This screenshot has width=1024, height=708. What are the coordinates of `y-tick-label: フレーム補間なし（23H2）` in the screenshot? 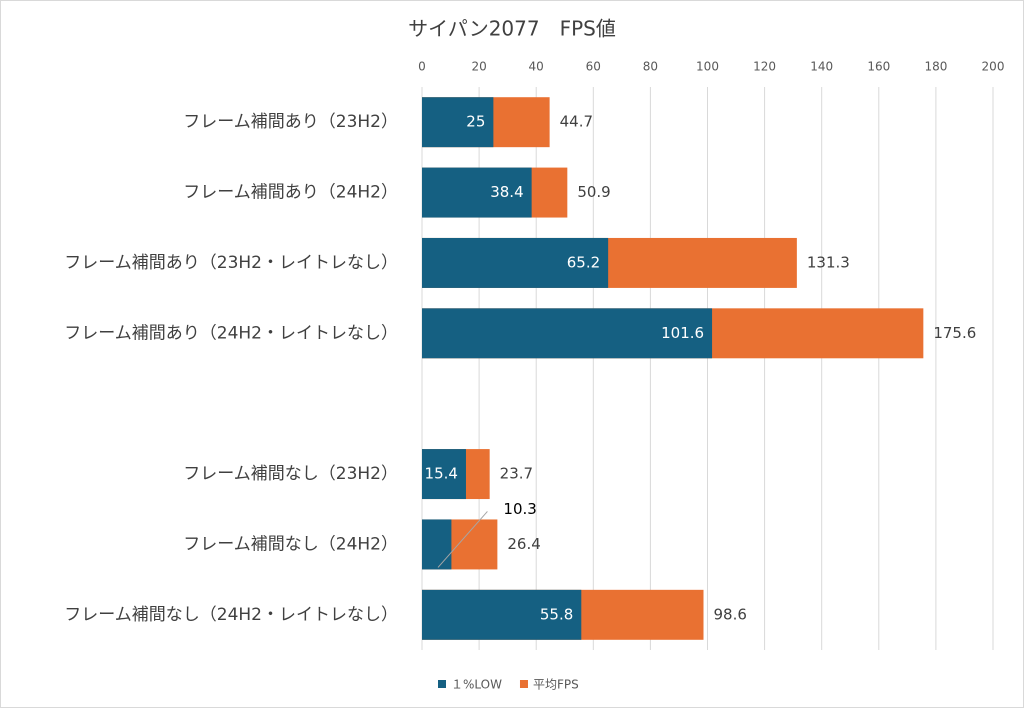 It's located at (290, 474).